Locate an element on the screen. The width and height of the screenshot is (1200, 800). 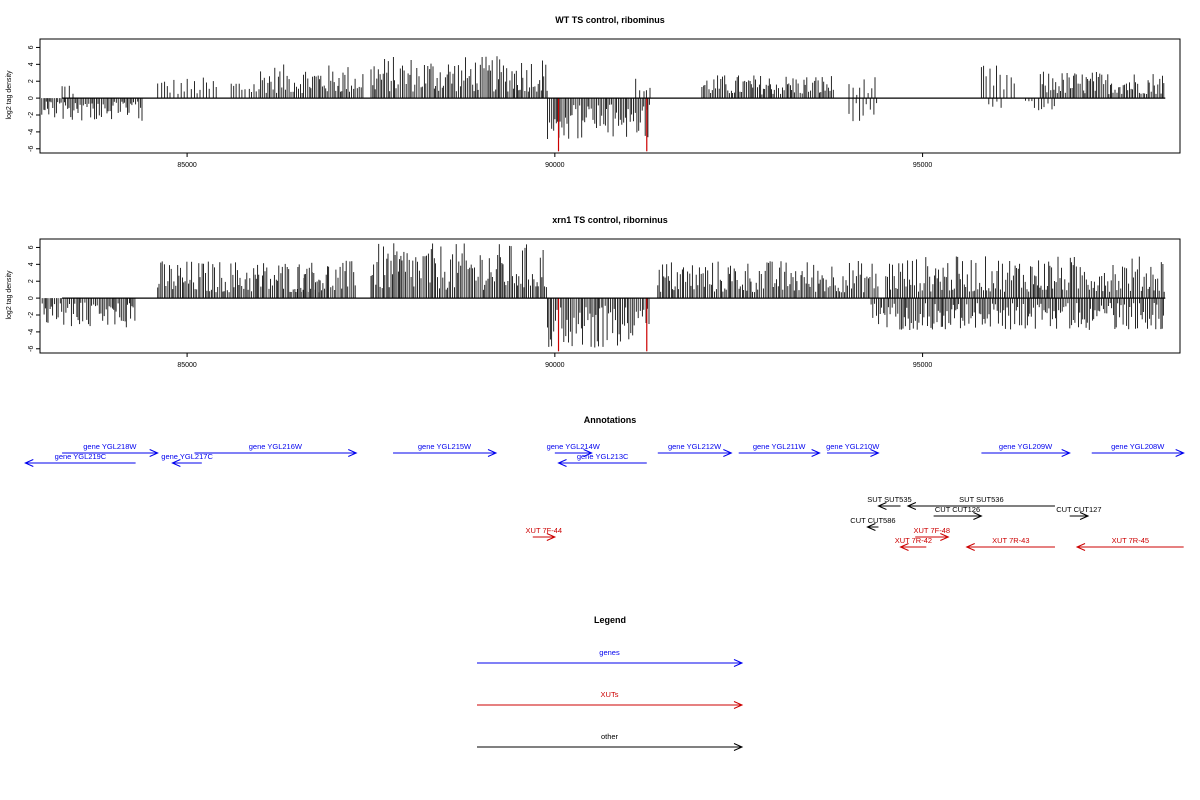
xrn1-panel-frame is located at coordinates (610, 296).